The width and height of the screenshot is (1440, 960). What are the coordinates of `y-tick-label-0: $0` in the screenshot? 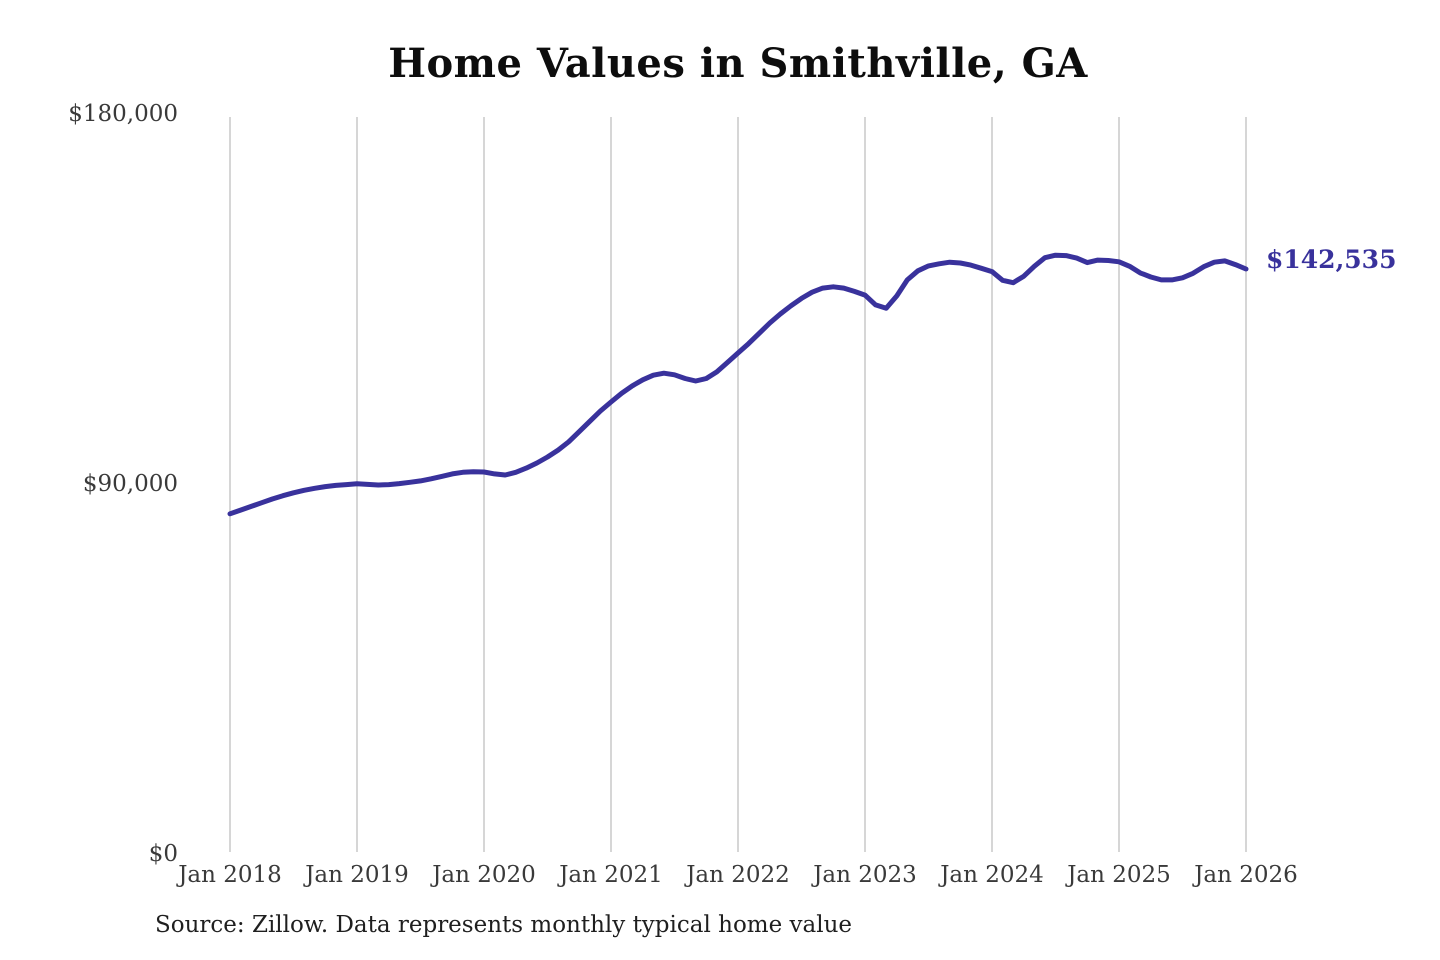 It's located at (163, 854).